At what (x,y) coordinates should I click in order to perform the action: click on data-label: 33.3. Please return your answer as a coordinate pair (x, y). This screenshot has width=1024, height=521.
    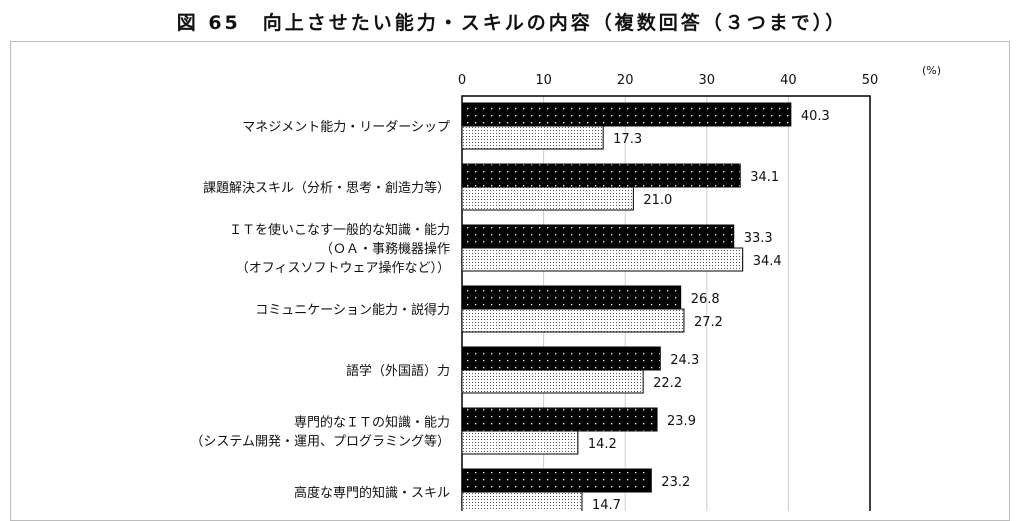
    Looking at the image, I should click on (758, 238).